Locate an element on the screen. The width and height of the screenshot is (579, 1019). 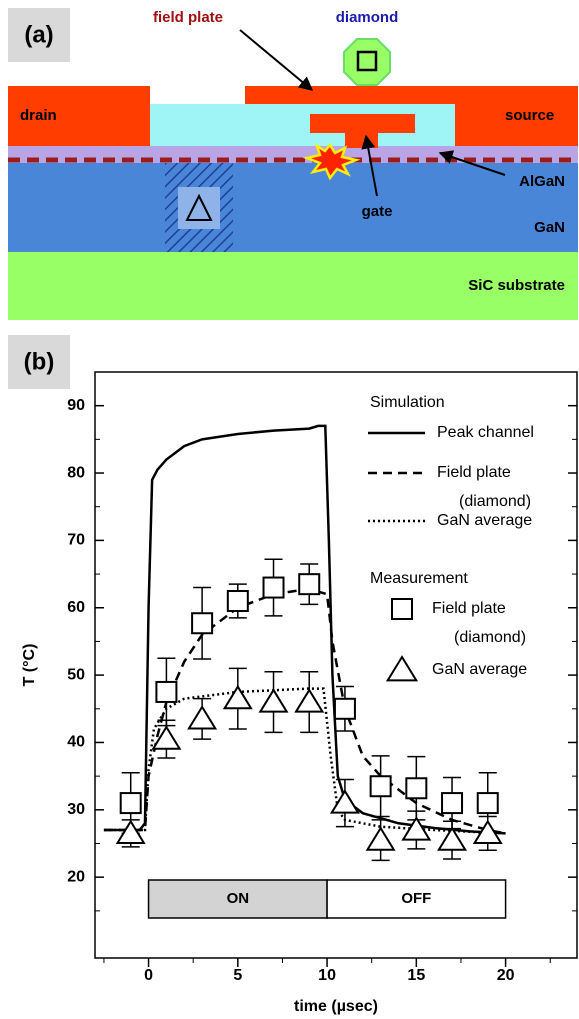
panel-label: (b) is located at coordinates (39, 361).